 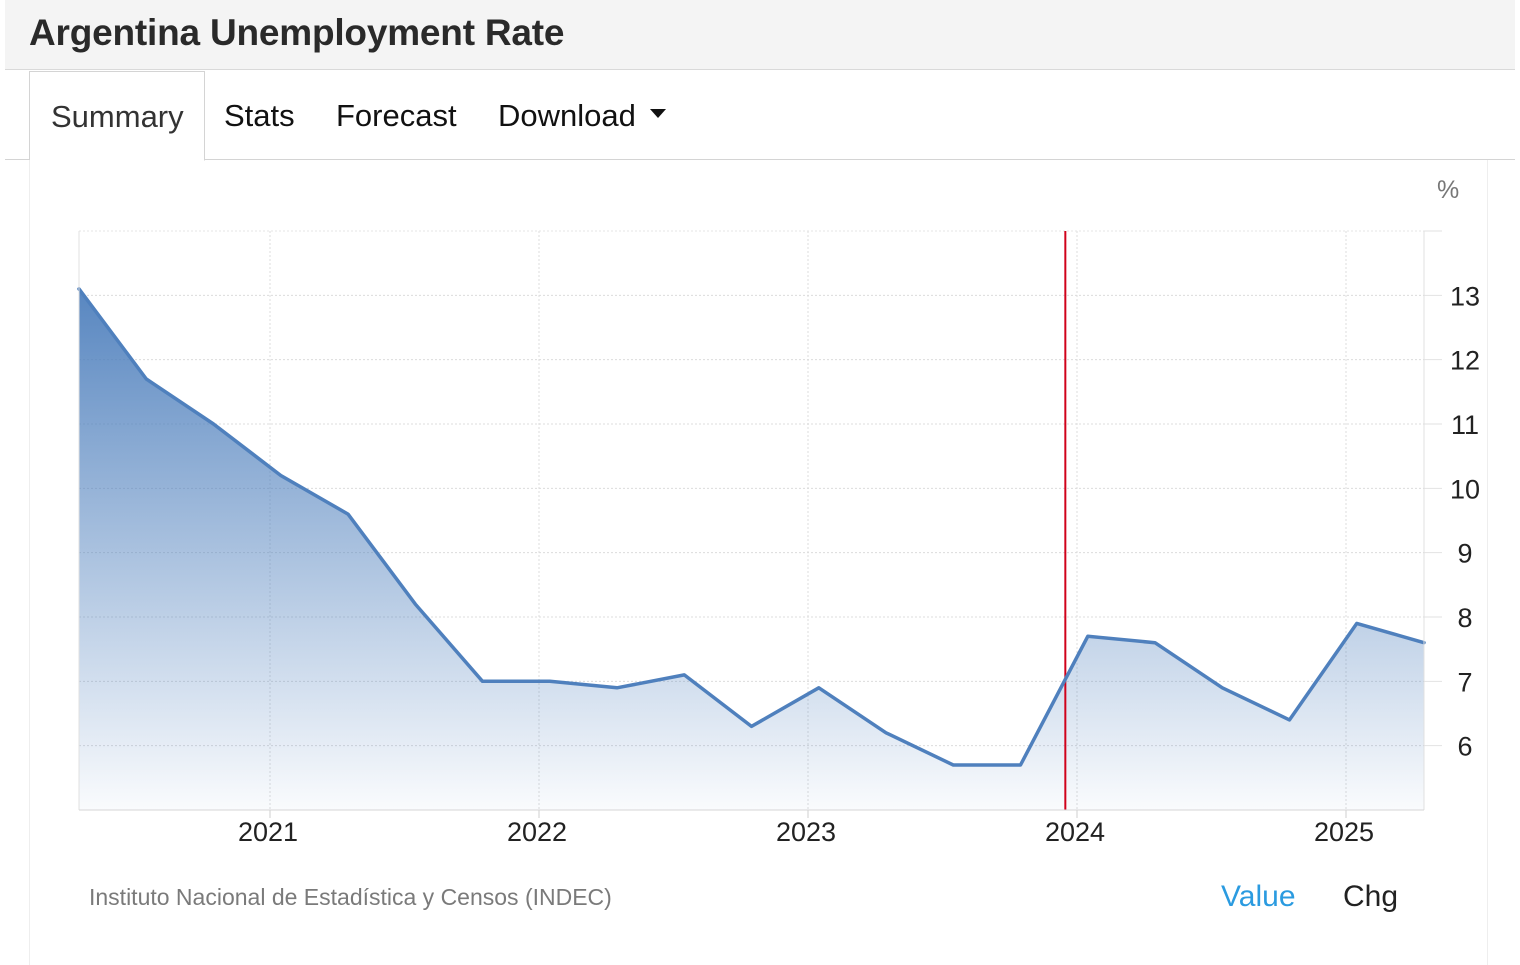 I want to click on y-tick-label: 6, so click(x=1464, y=747).